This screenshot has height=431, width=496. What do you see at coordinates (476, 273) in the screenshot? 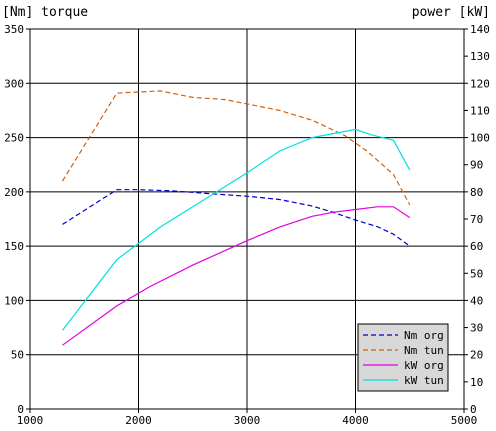
I see `y-right-tick-label: 50` at bounding box center [476, 273].